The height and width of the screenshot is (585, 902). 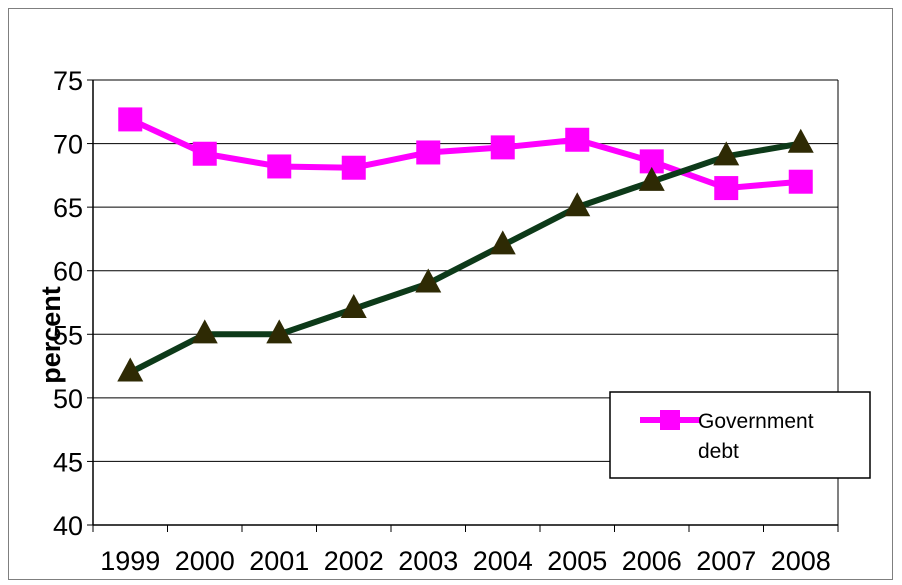 I want to click on x-tick-label-2006: 2006, so click(x=652, y=561).